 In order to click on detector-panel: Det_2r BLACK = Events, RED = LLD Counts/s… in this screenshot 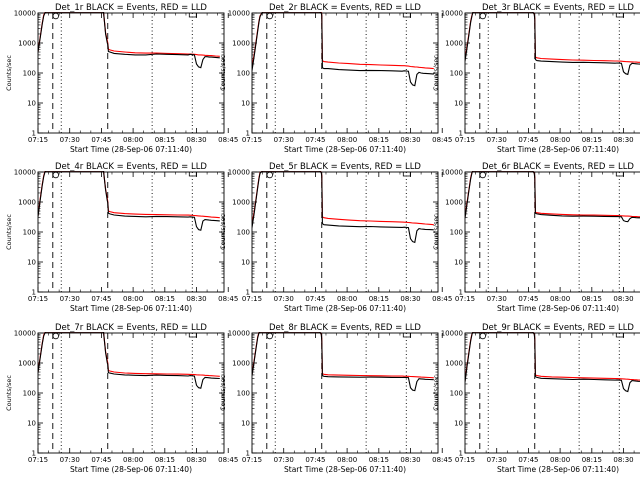, I will do `click(335, 78)`.